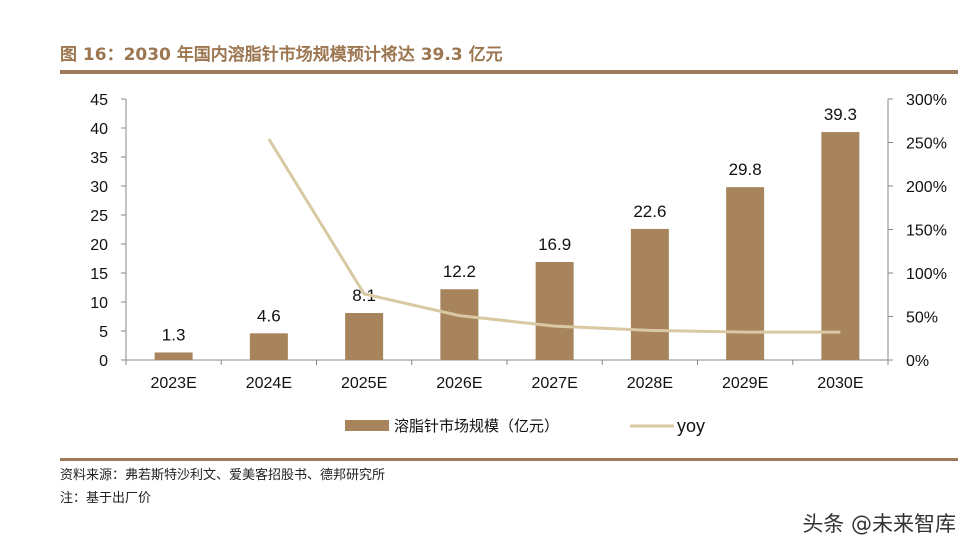 The width and height of the screenshot is (974, 551). I want to click on x-tick-label: 2023E, so click(173, 383).